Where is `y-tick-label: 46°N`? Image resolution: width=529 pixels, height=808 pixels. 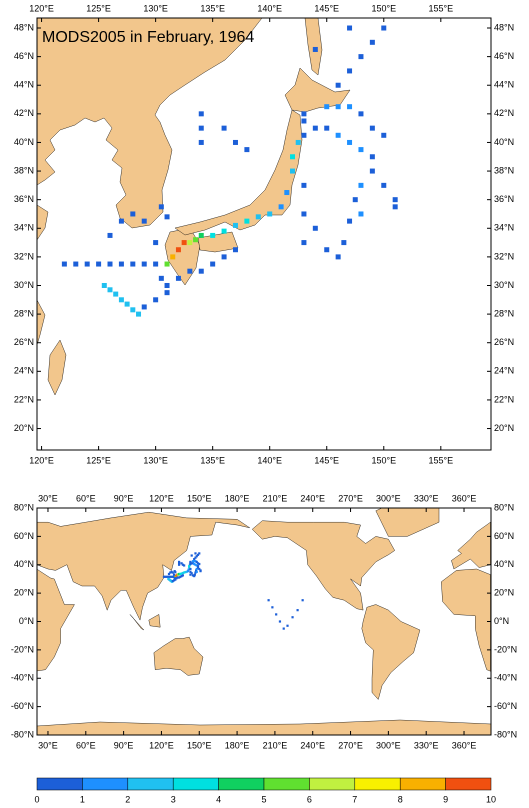
y-tick-label: 46°N is located at coordinates (504, 56).